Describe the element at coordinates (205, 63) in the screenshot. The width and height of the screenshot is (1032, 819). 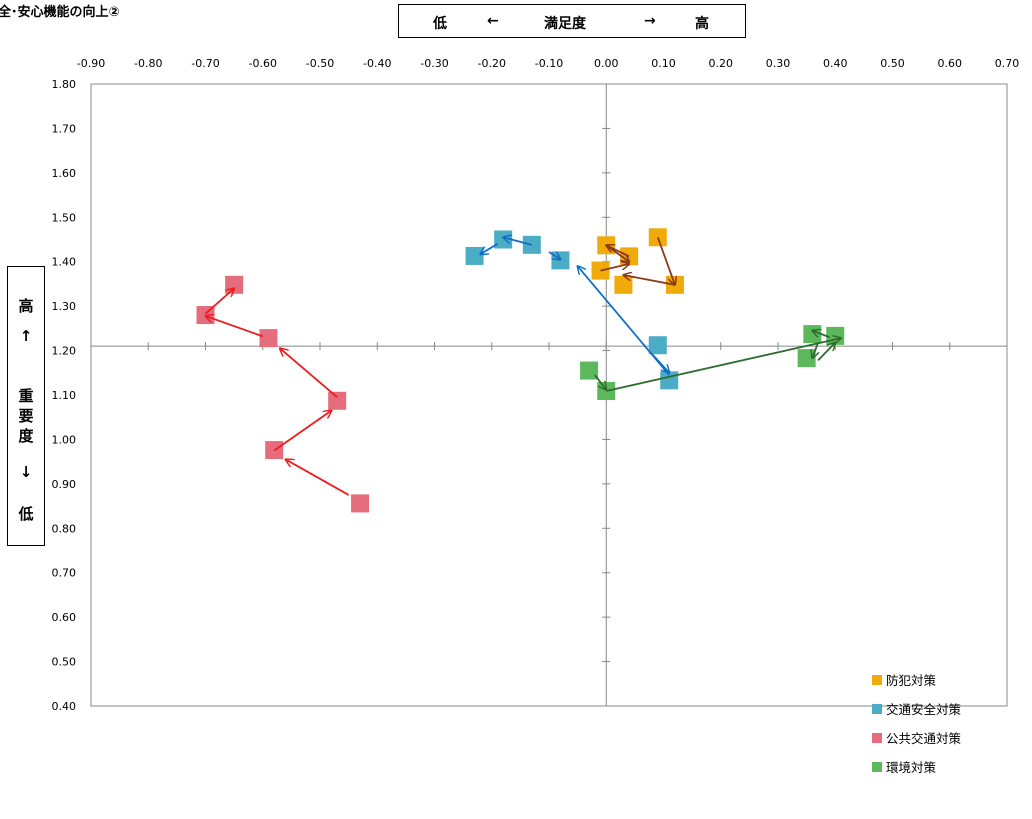
I see `x-tick-label: -0.70` at that location.